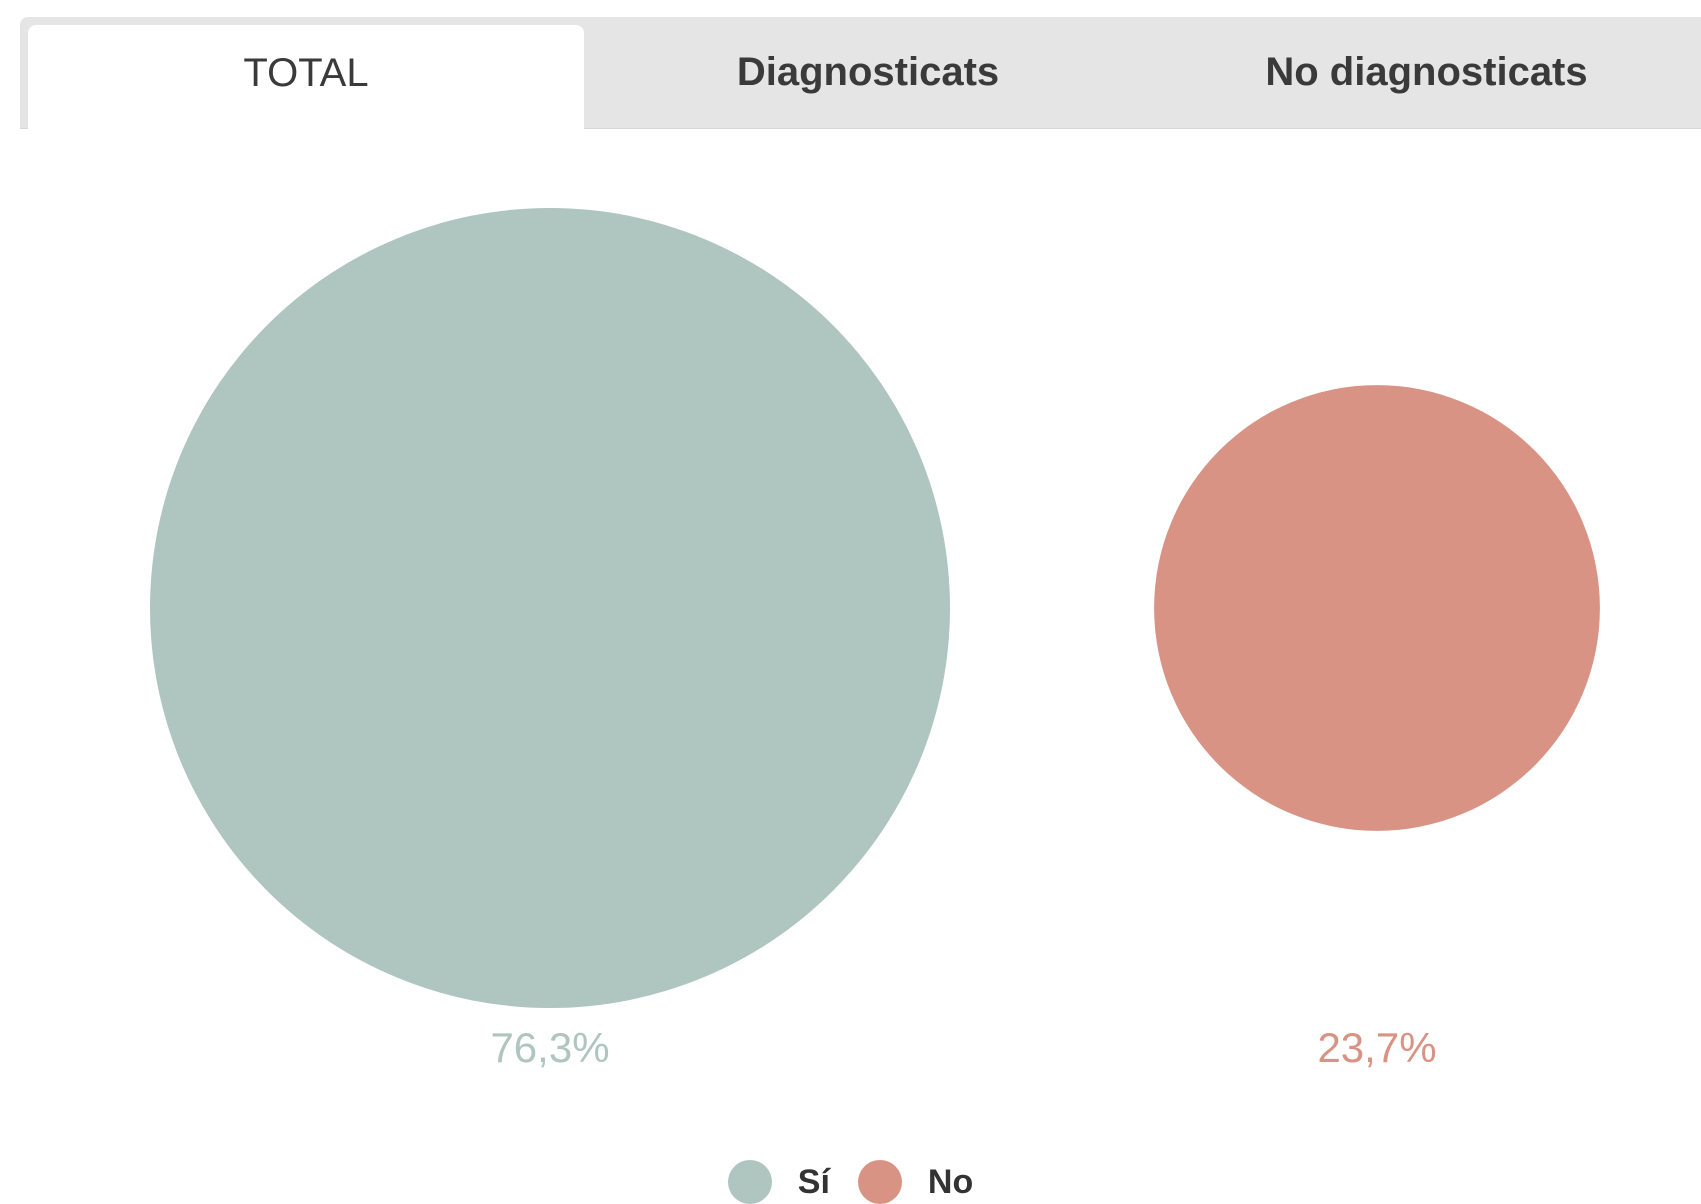 The width and height of the screenshot is (1701, 1204). I want to click on data-label-no: 23,7%, so click(1376, 1047).